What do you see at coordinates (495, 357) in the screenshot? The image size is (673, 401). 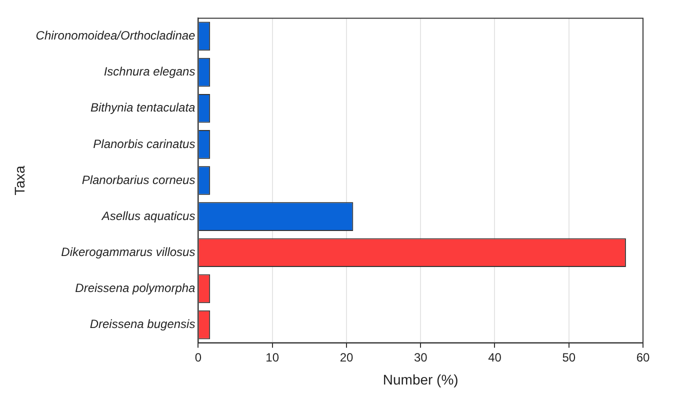 I see `x-tick-label: 40` at bounding box center [495, 357].